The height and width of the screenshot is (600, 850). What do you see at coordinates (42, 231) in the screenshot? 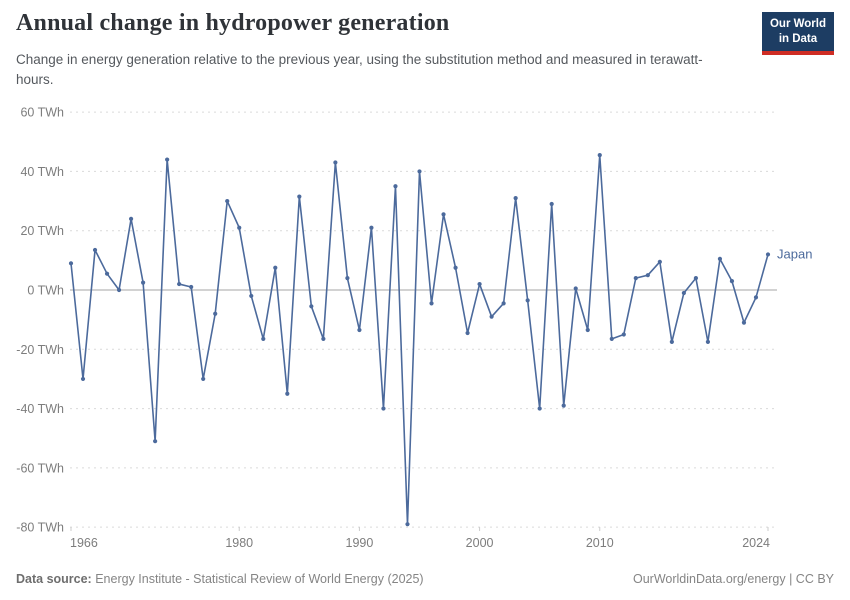
I see `y-tick-label: 20 TWh` at bounding box center [42, 231].